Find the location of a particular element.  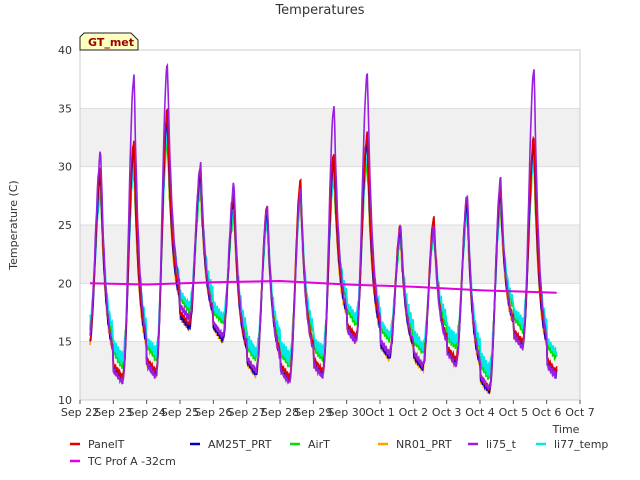

y-tick-label: 20 is located at coordinates (65, 283).